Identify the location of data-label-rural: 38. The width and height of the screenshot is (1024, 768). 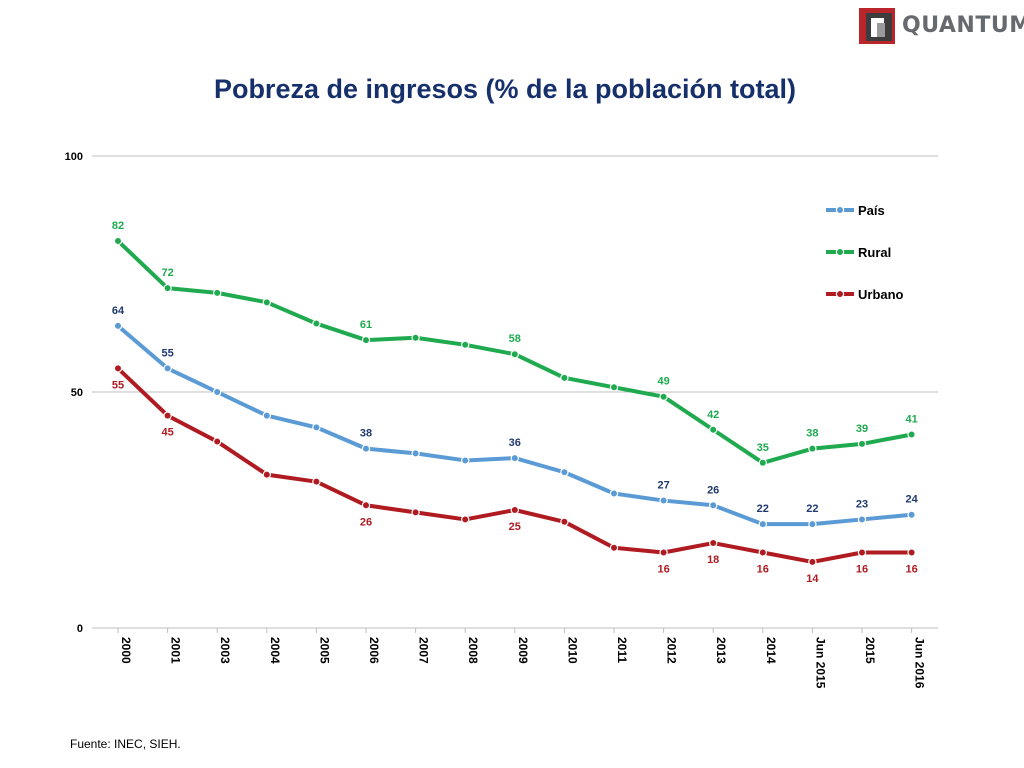
(812, 434).